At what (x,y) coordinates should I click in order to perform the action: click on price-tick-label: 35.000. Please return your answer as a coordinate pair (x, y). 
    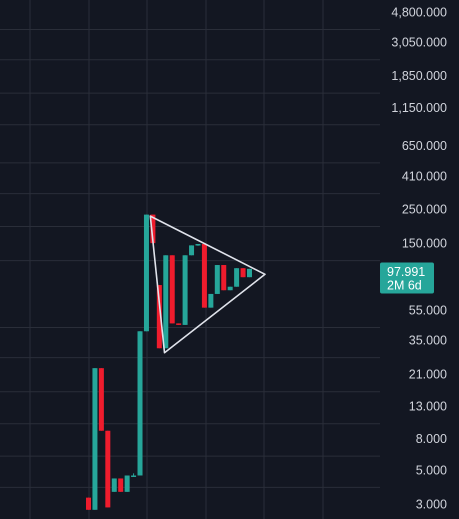
    Looking at the image, I should click on (428, 341).